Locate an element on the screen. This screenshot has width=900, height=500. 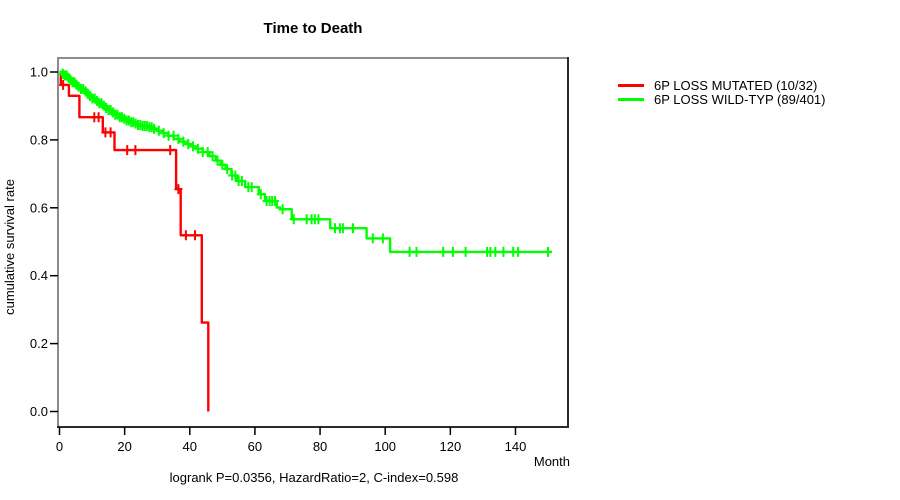
y-tick-label: 0.0 is located at coordinates (39, 411).